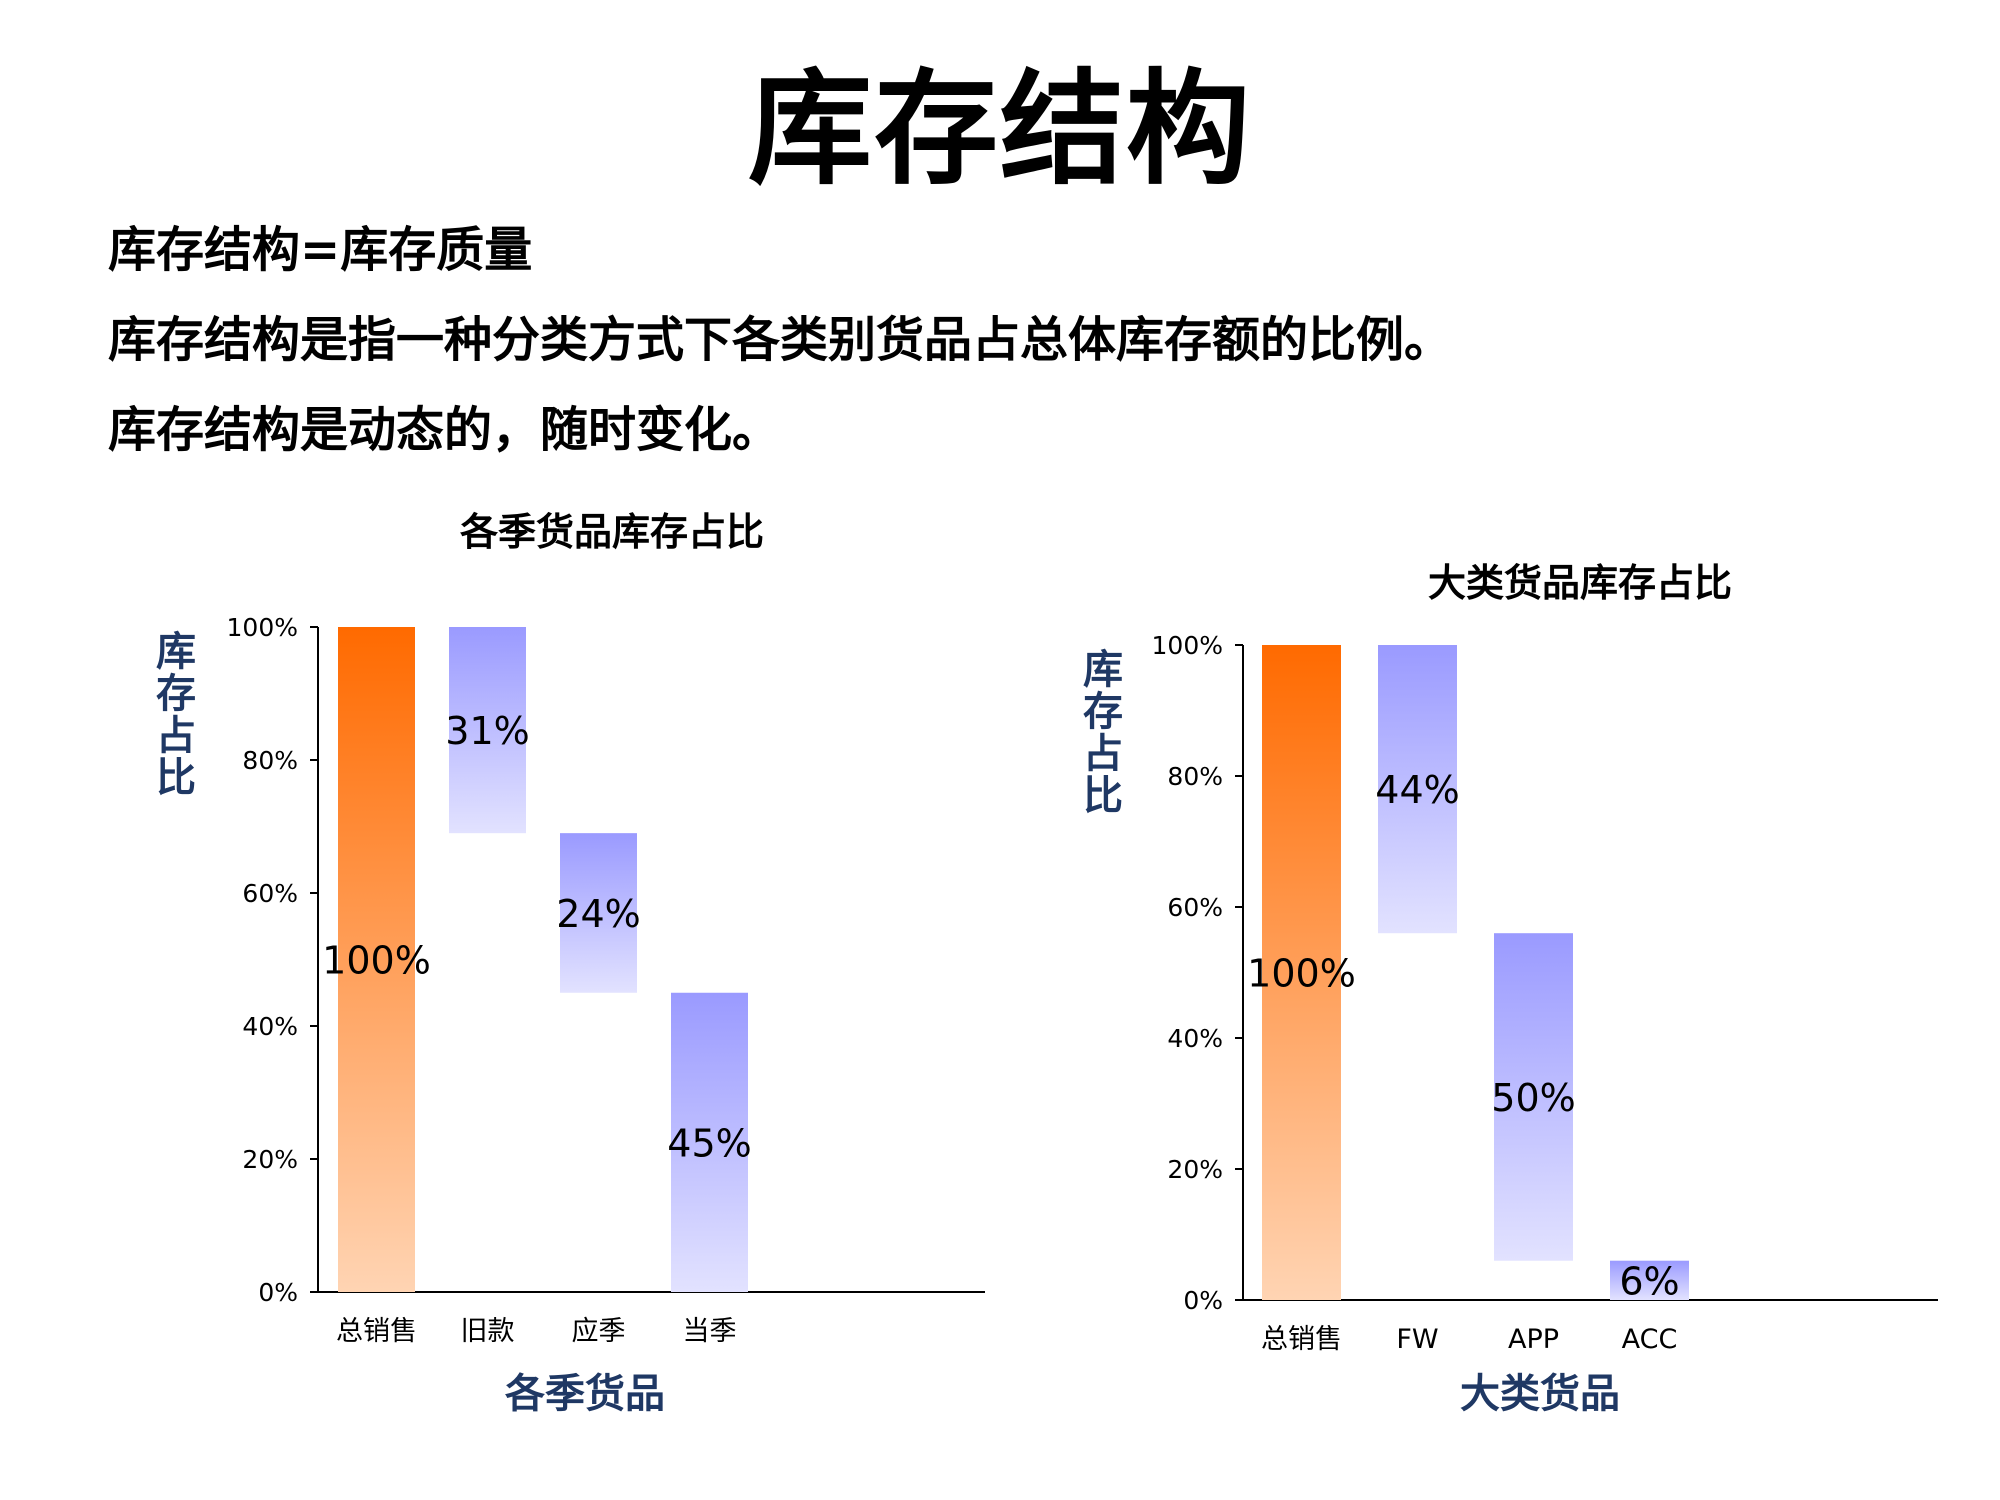 The width and height of the screenshot is (2000, 1500). Describe the element at coordinates (780, 340) in the screenshot. I see `description-line: 库存结构是指一种分类方式下各类别货品占总体库存额的比例。` at that location.